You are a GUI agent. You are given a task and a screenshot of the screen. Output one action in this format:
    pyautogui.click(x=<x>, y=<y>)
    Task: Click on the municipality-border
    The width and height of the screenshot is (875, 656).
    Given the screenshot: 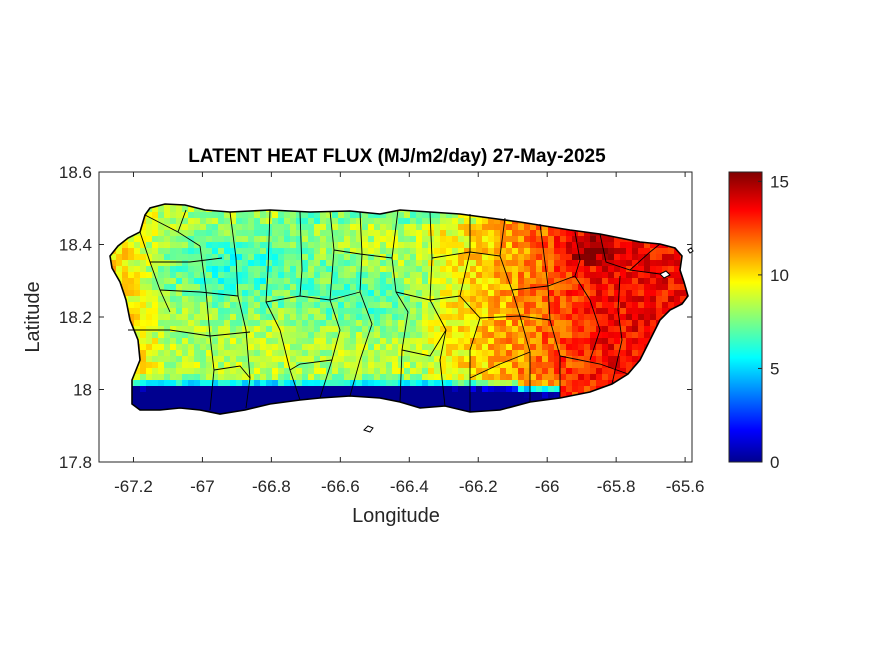 What is the action you would take?
    pyautogui.click(x=301, y=254)
    